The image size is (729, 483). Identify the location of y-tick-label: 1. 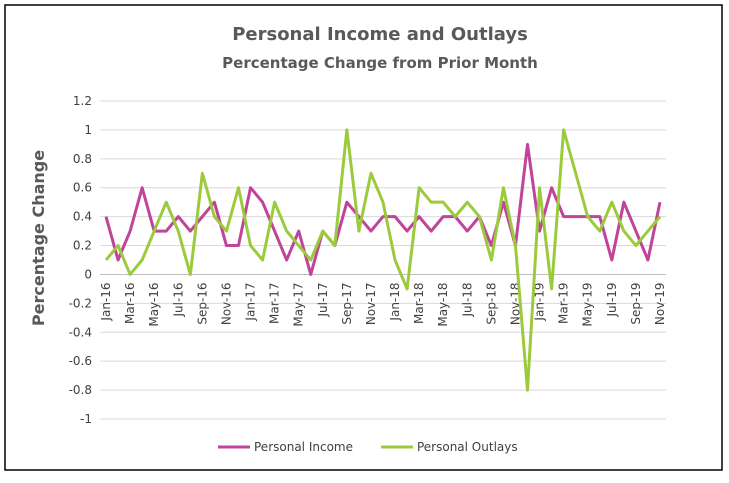
(88, 130).